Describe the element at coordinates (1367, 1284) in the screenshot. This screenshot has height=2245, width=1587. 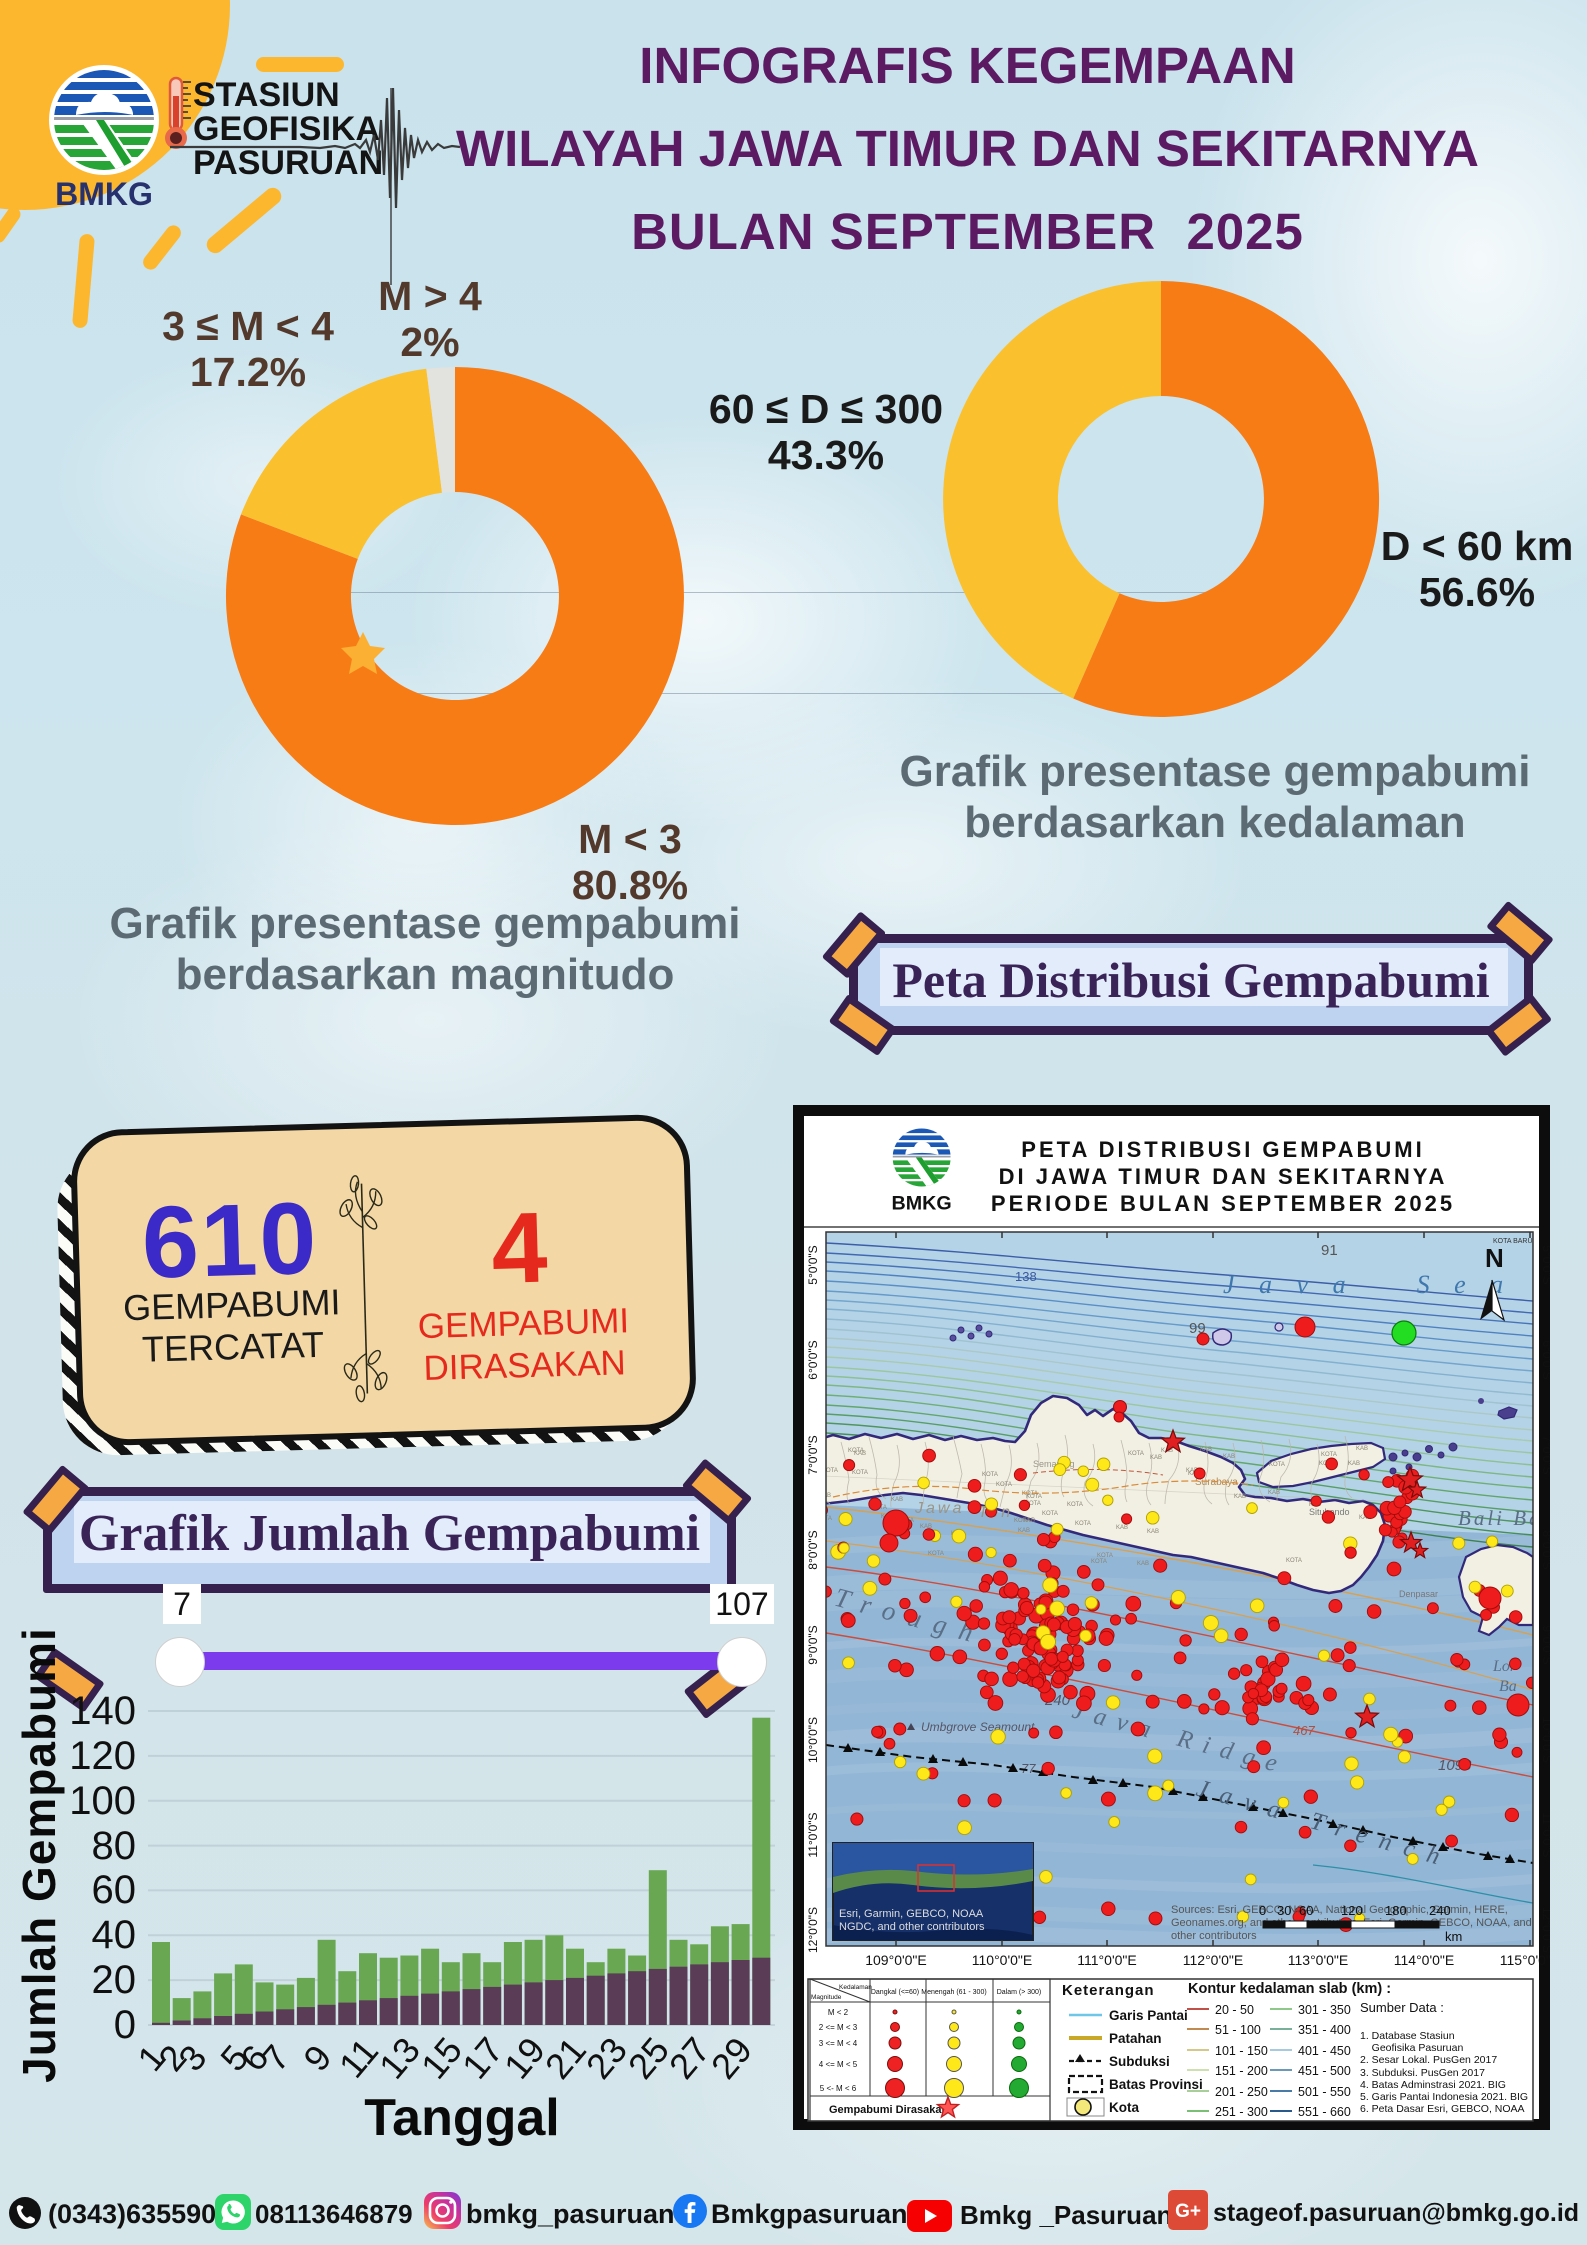
I see `svg-text: J a v a S e a` at that location.